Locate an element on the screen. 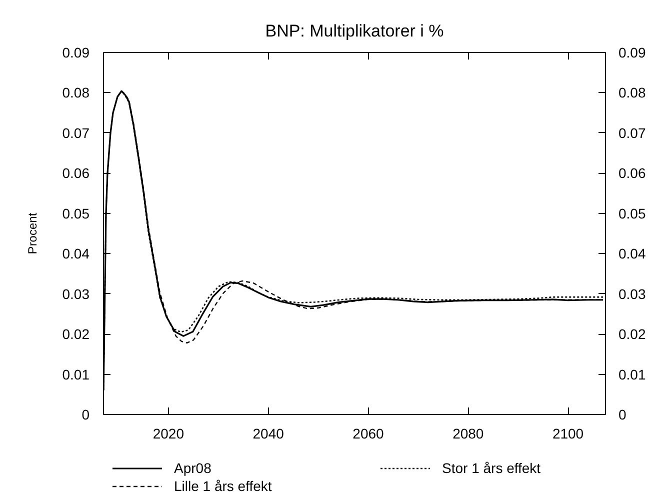 The width and height of the screenshot is (663, 497). y-tick-label: 0.06 is located at coordinates (76, 173).